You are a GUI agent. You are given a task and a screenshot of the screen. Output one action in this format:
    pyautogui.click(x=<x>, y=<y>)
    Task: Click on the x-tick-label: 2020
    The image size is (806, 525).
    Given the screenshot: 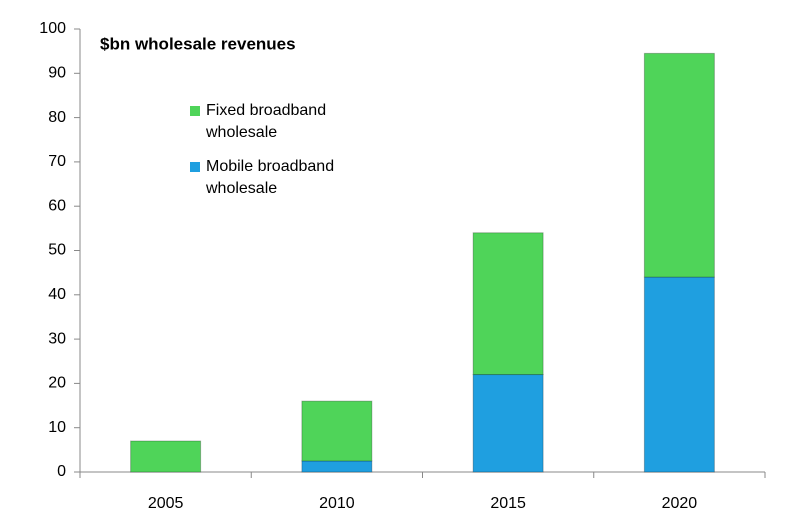 What is the action you would take?
    pyautogui.click(x=680, y=503)
    